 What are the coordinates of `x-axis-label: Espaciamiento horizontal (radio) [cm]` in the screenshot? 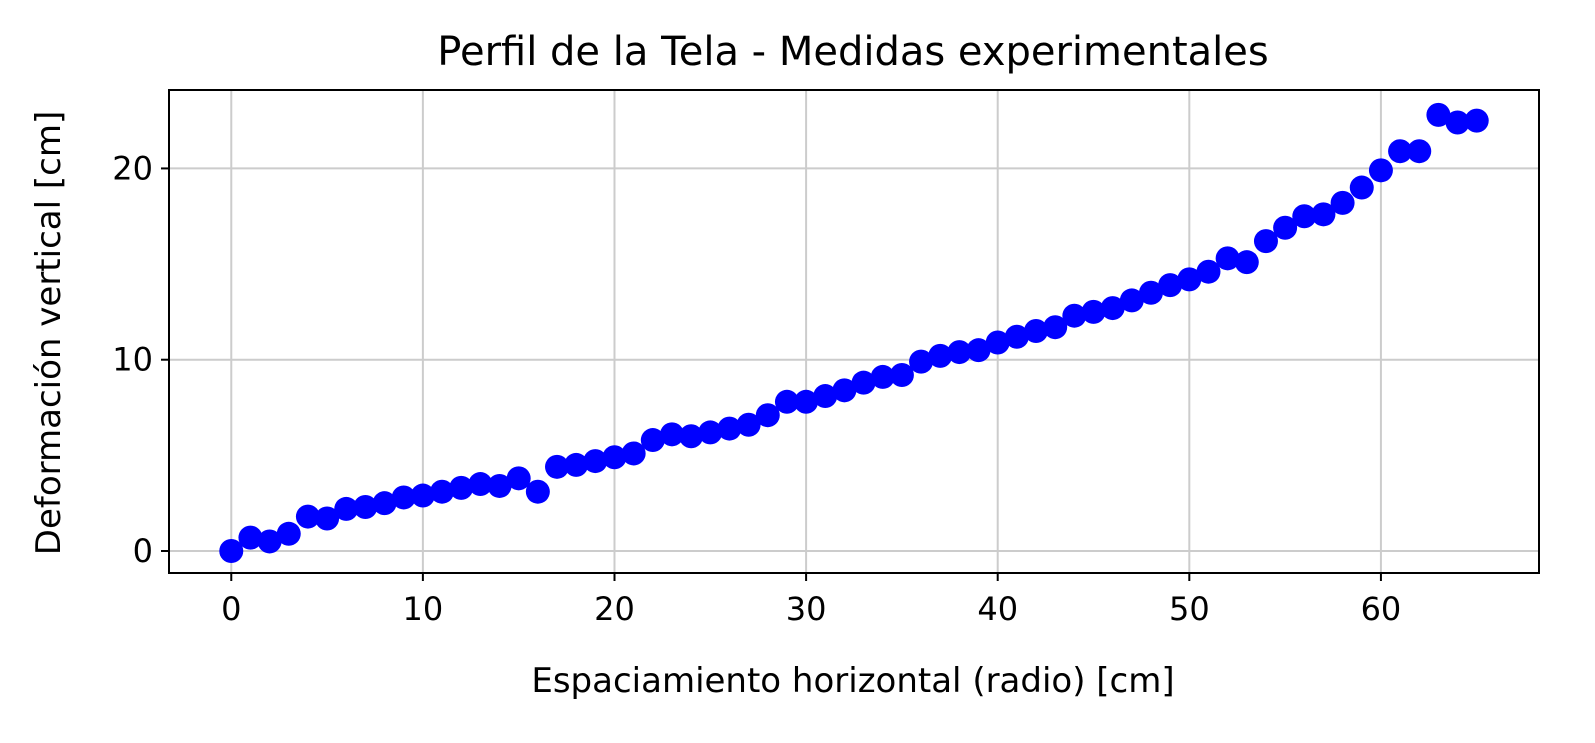 It's located at (852, 681).